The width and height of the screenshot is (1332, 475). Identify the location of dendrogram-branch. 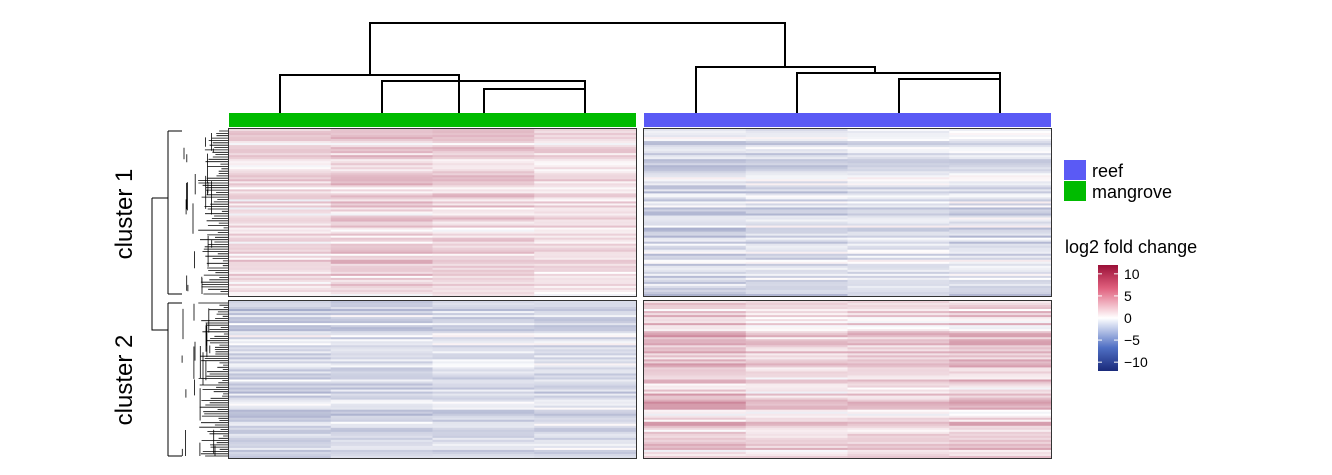
(785, 89).